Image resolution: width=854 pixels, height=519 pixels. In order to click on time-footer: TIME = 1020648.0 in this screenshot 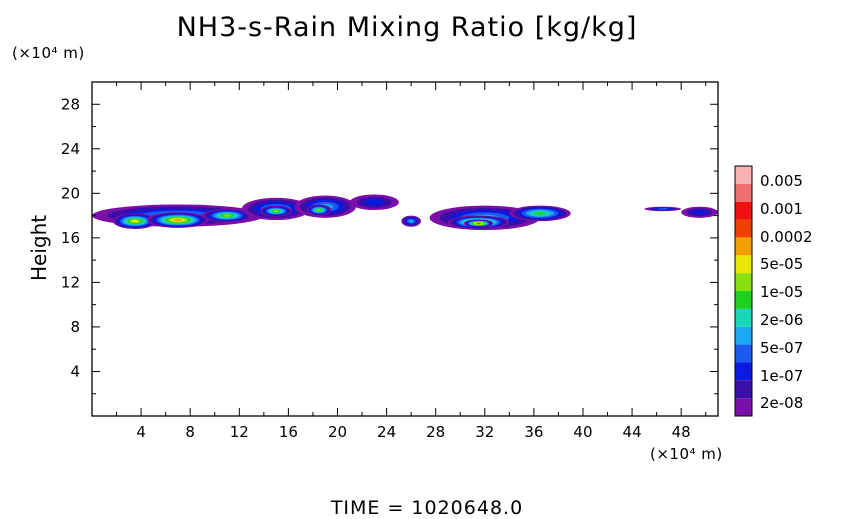, I will do `click(427, 508)`.